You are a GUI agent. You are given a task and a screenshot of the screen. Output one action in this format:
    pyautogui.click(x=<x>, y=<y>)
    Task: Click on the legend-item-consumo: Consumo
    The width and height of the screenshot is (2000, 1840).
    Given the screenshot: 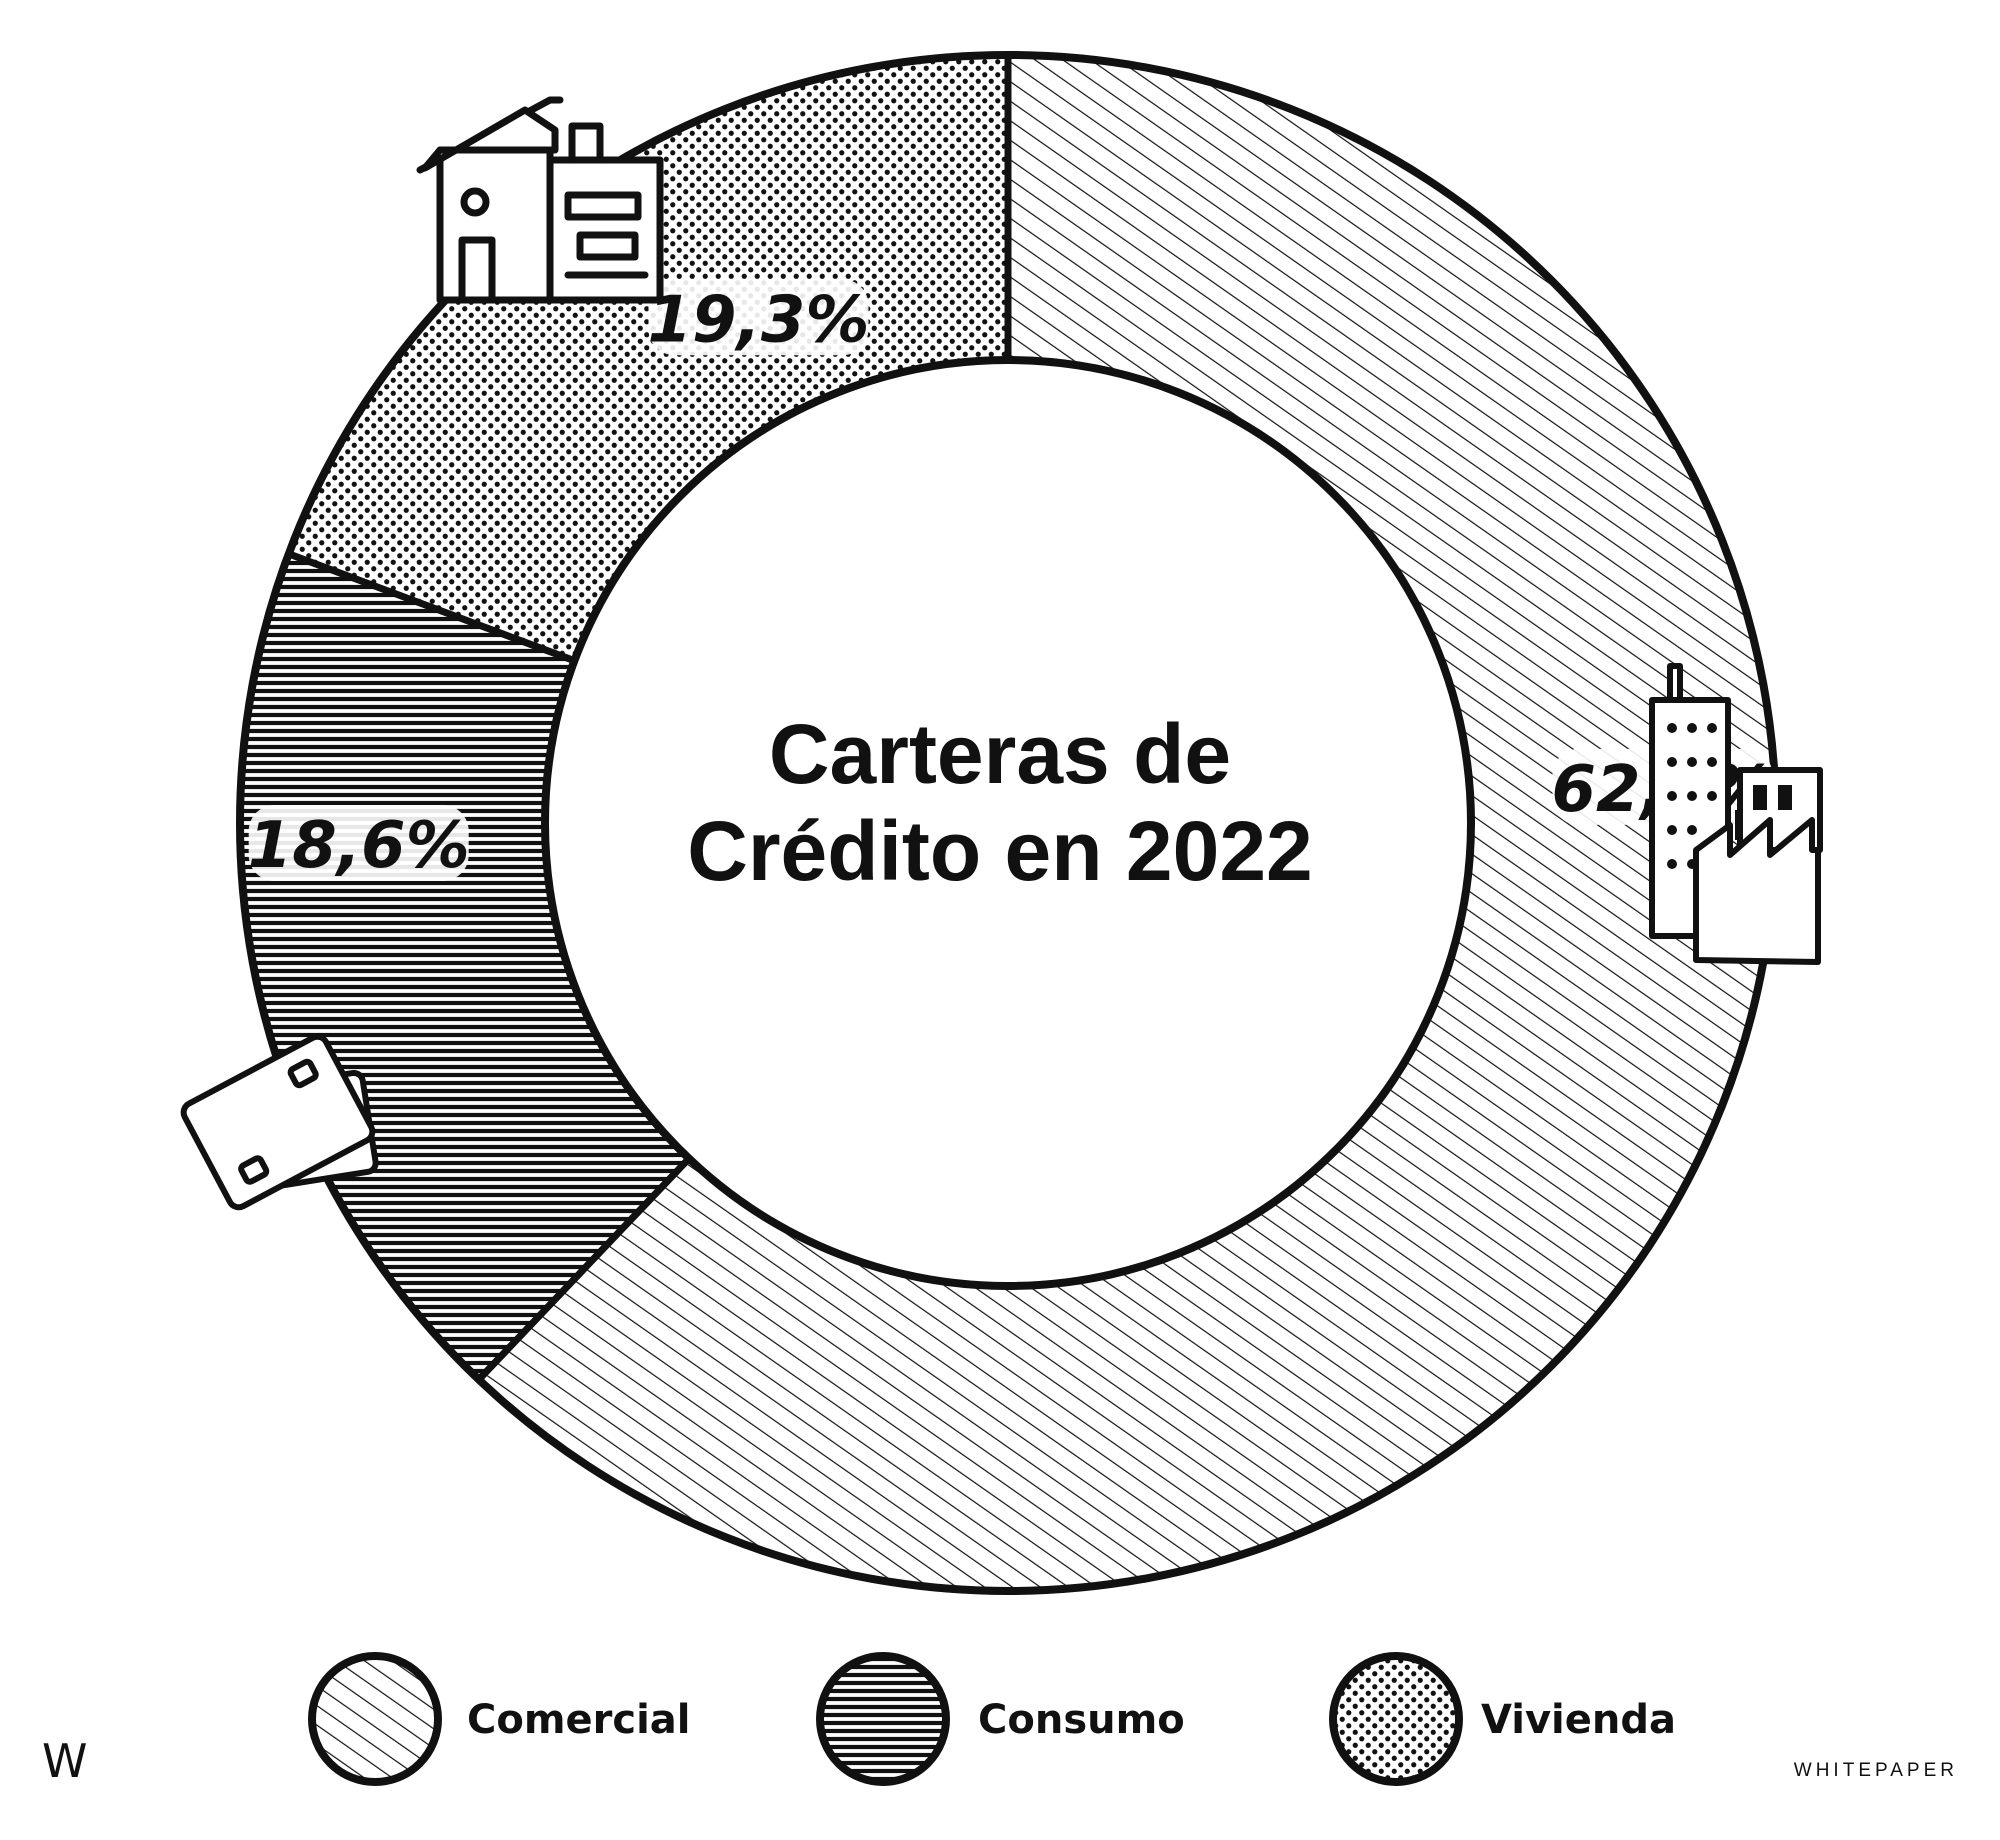 What is the action you would take?
    pyautogui.click(x=1000, y=1719)
    